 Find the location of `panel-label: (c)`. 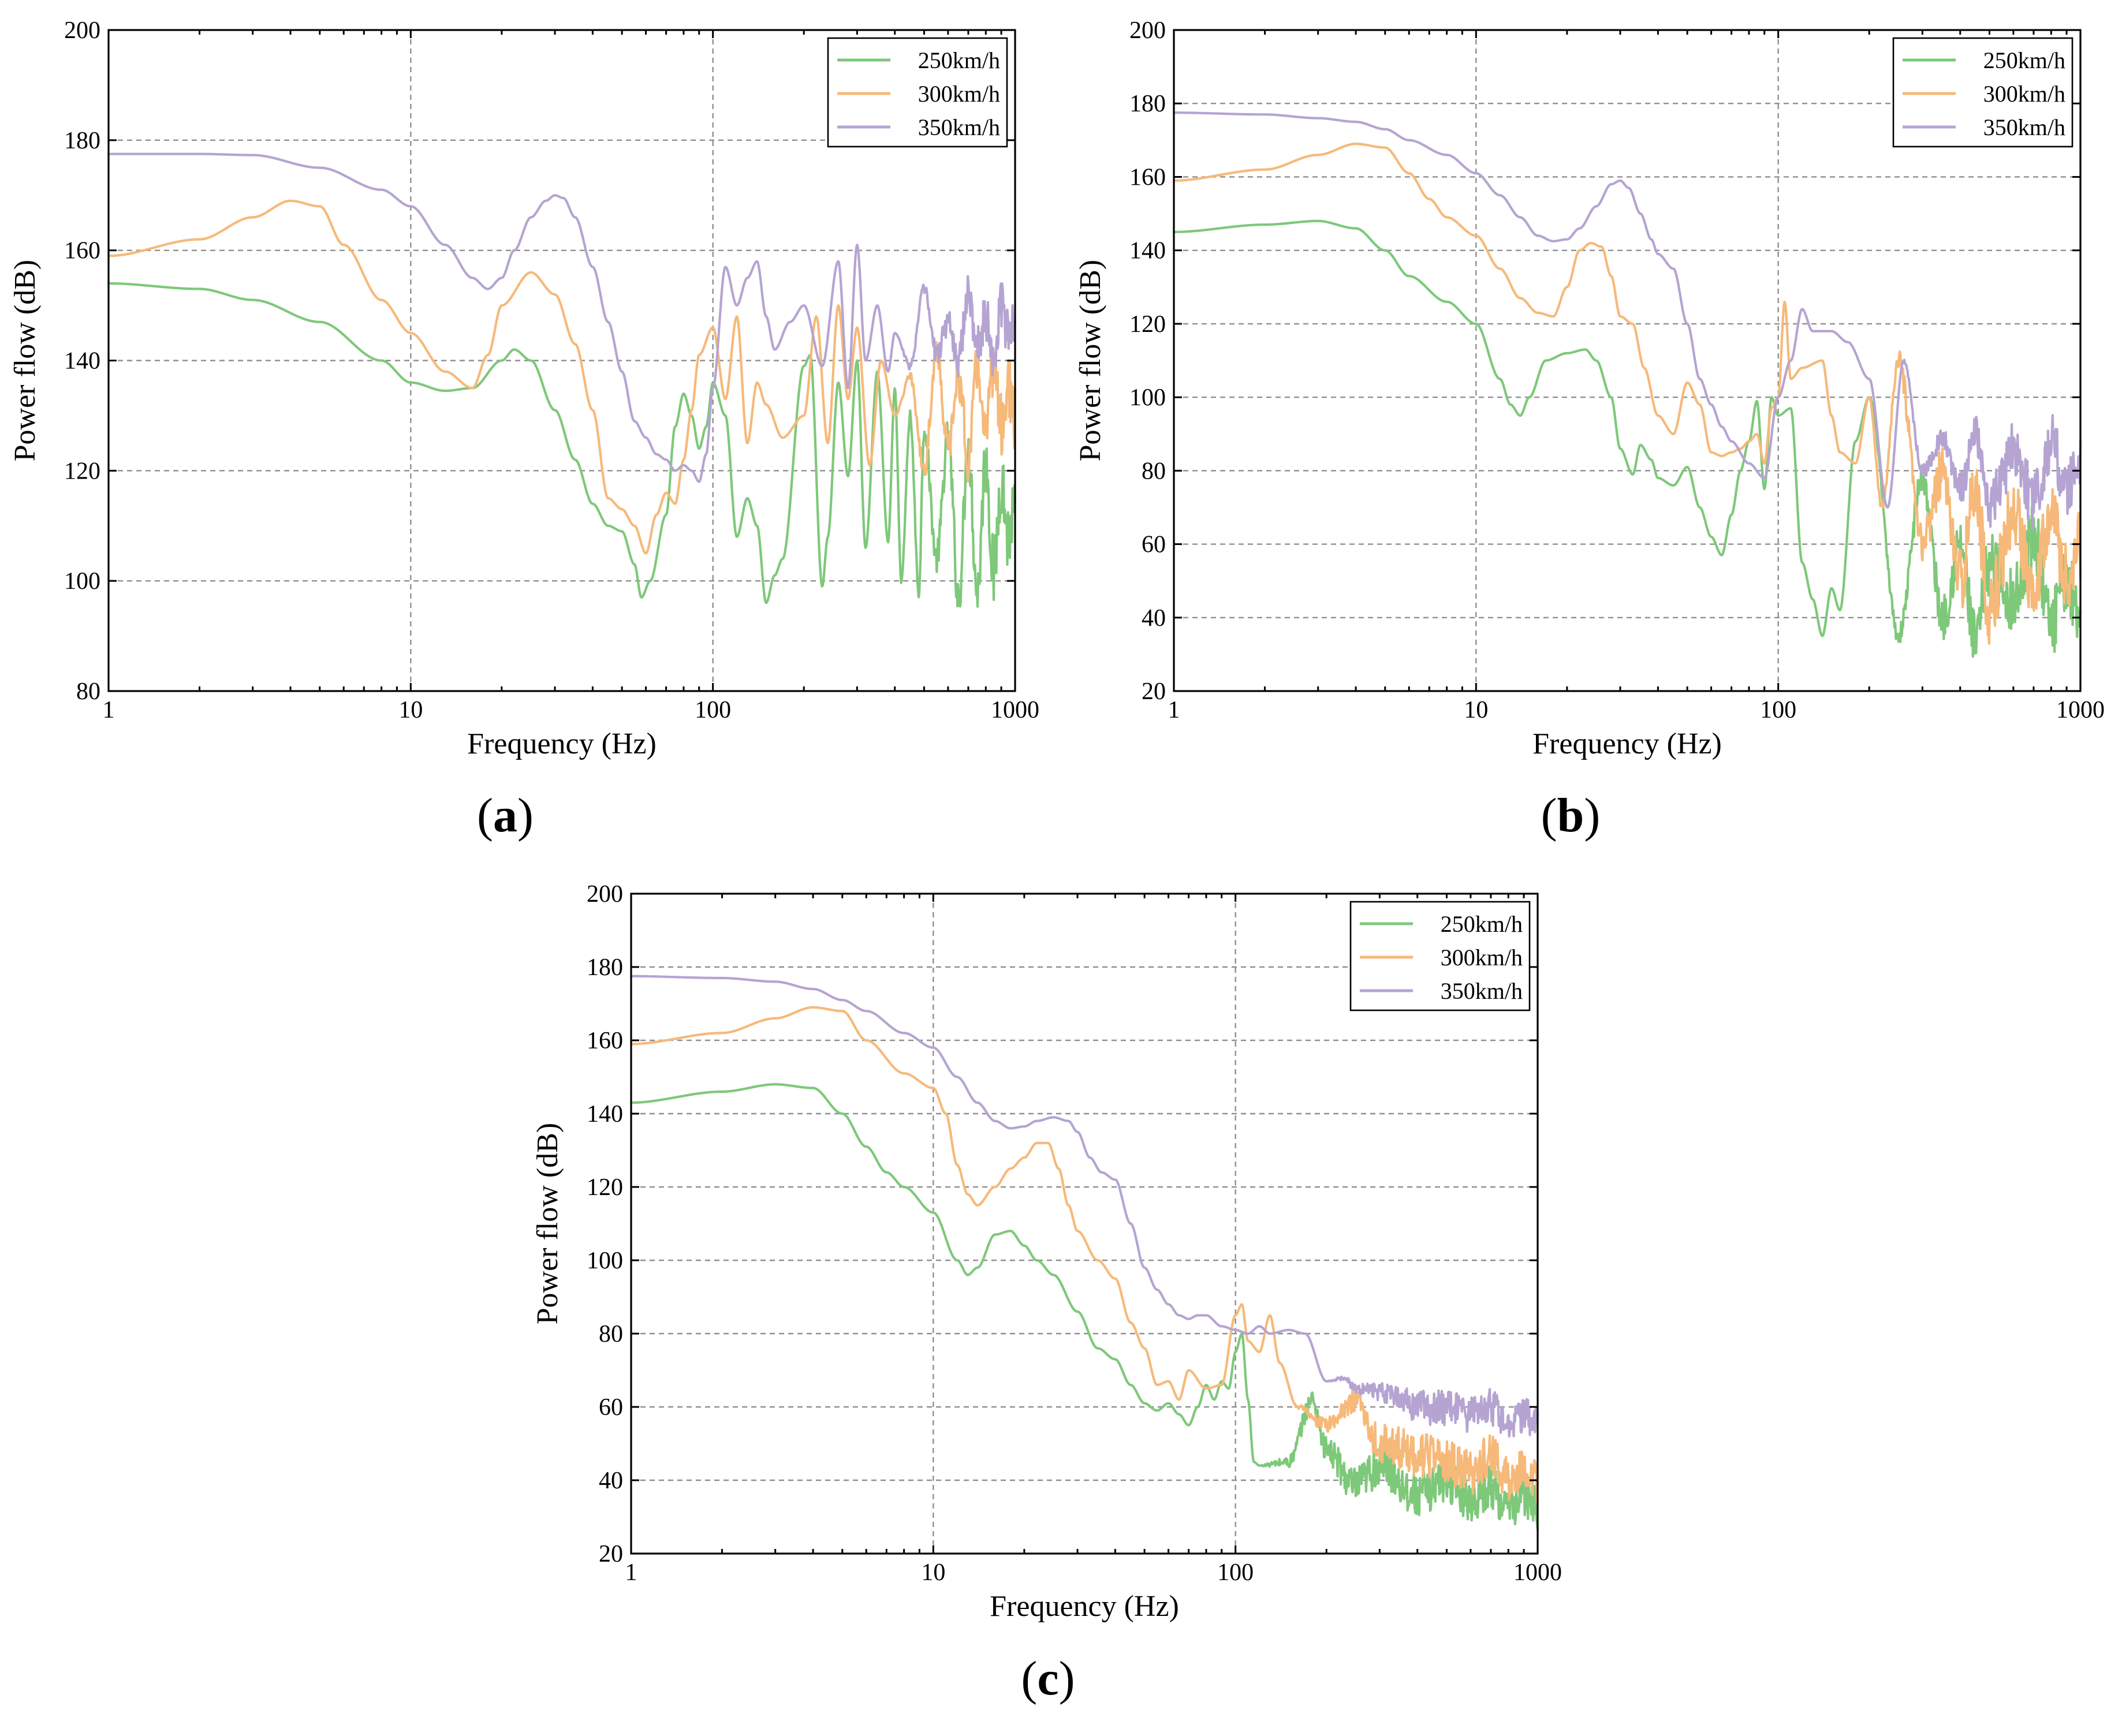

panel-label: (c) is located at coordinates (1048, 1678).